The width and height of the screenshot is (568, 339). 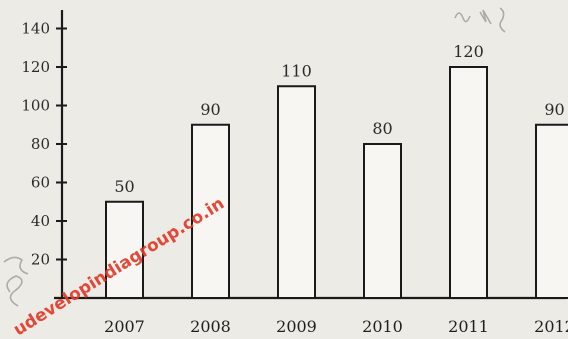 What do you see at coordinates (468, 326) in the screenshot?
I see `x-tick-label-2011: 2011` at bounding box center [468, 326].